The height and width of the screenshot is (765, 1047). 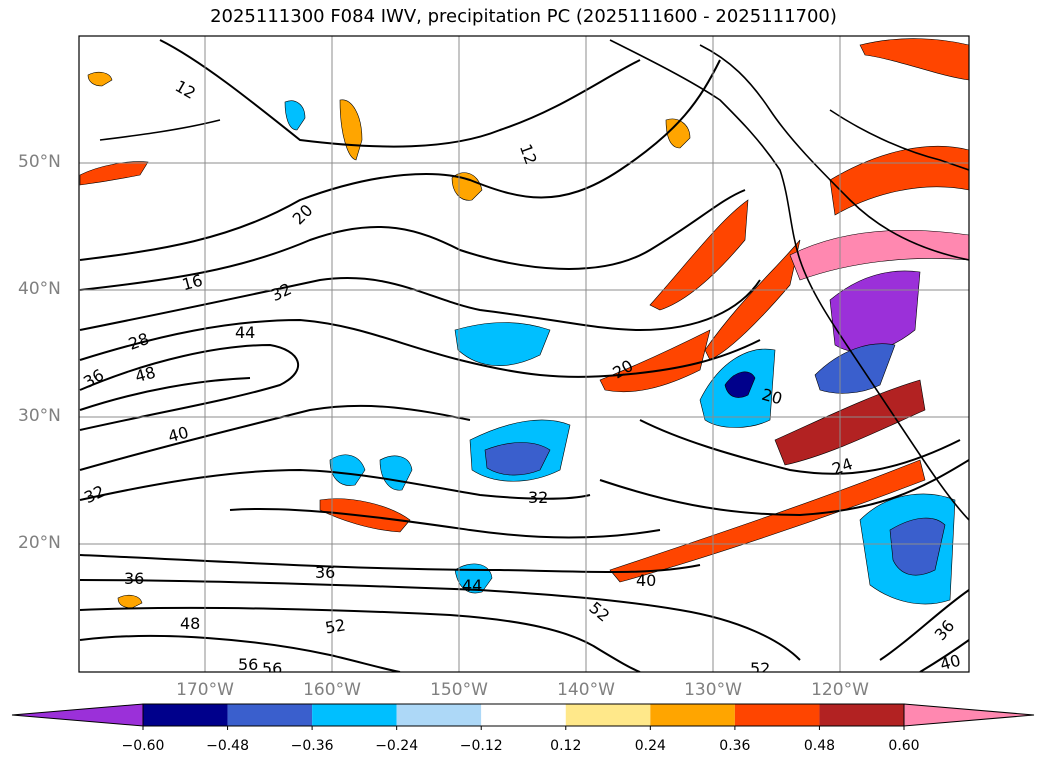 What do you see at coordinates (39, 543) in the screenshot?
I see `lat-label-20n: 20°N` at bounding box center [39, 543].